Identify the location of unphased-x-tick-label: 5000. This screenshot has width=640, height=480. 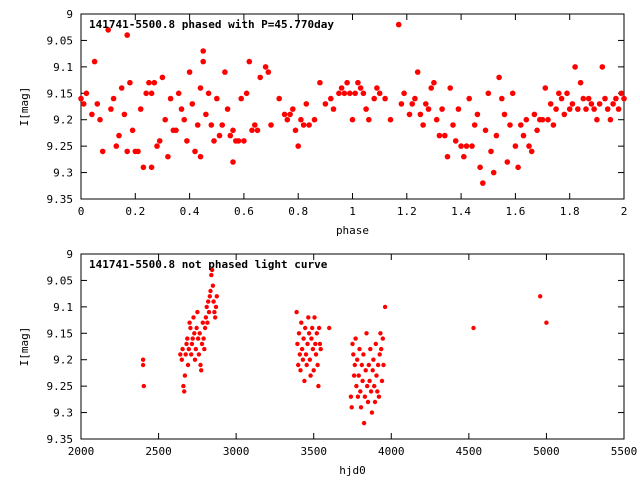
(546, 451).